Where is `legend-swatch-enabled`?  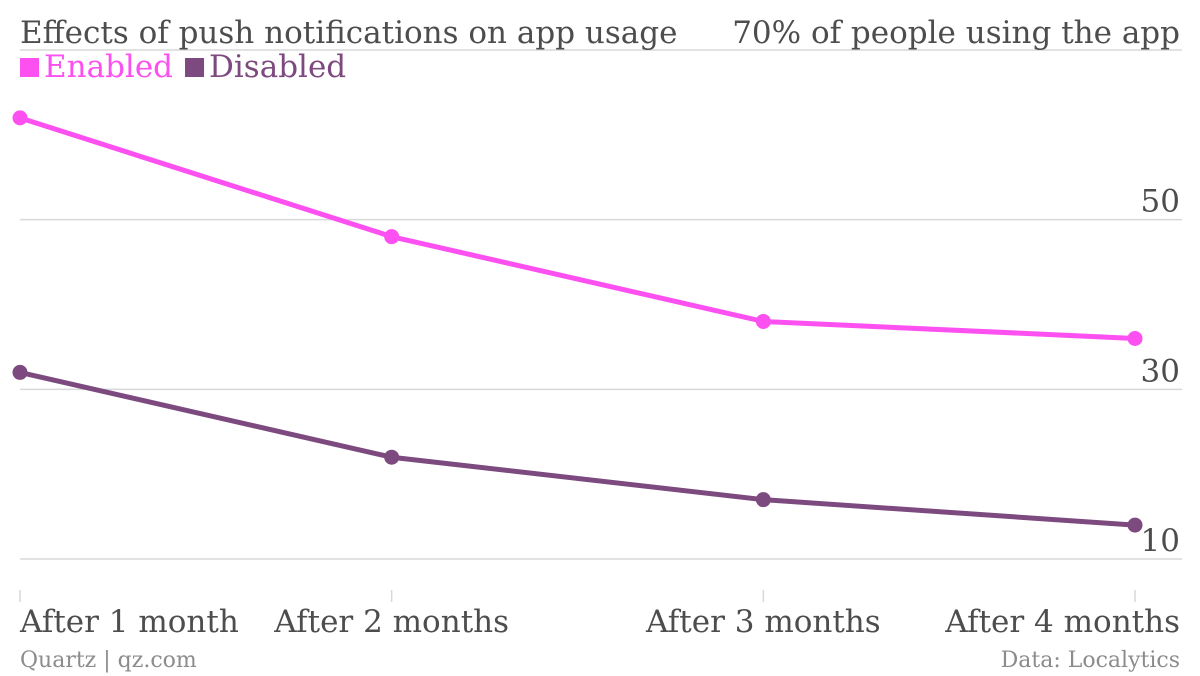
legend-swatch-enabled is located at coordinates (29, 67).